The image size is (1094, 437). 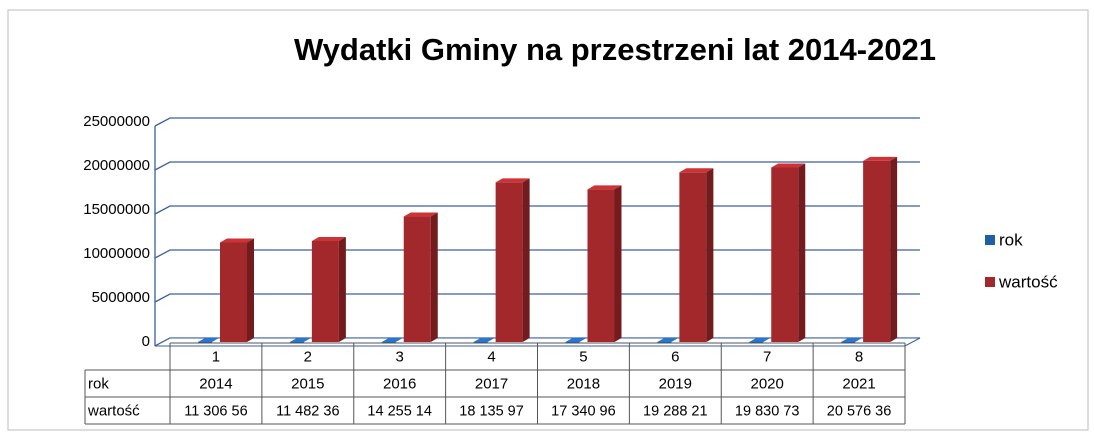 What do you see at coordinates (308, 356) in the screenshot?
I see `x-tick-label: 2` at bounding box center [308, 356].